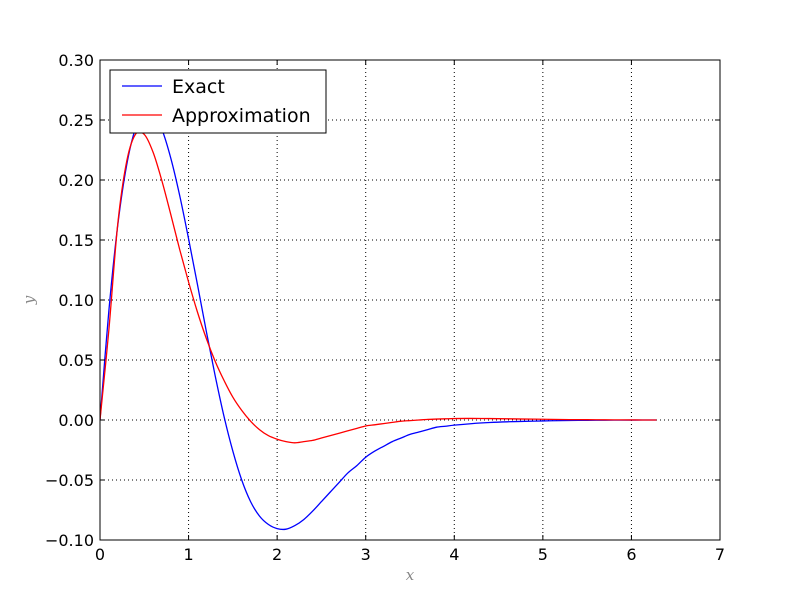 The image size is (800, 600). I want to click on x-axis-label: x, so click(410, 575).